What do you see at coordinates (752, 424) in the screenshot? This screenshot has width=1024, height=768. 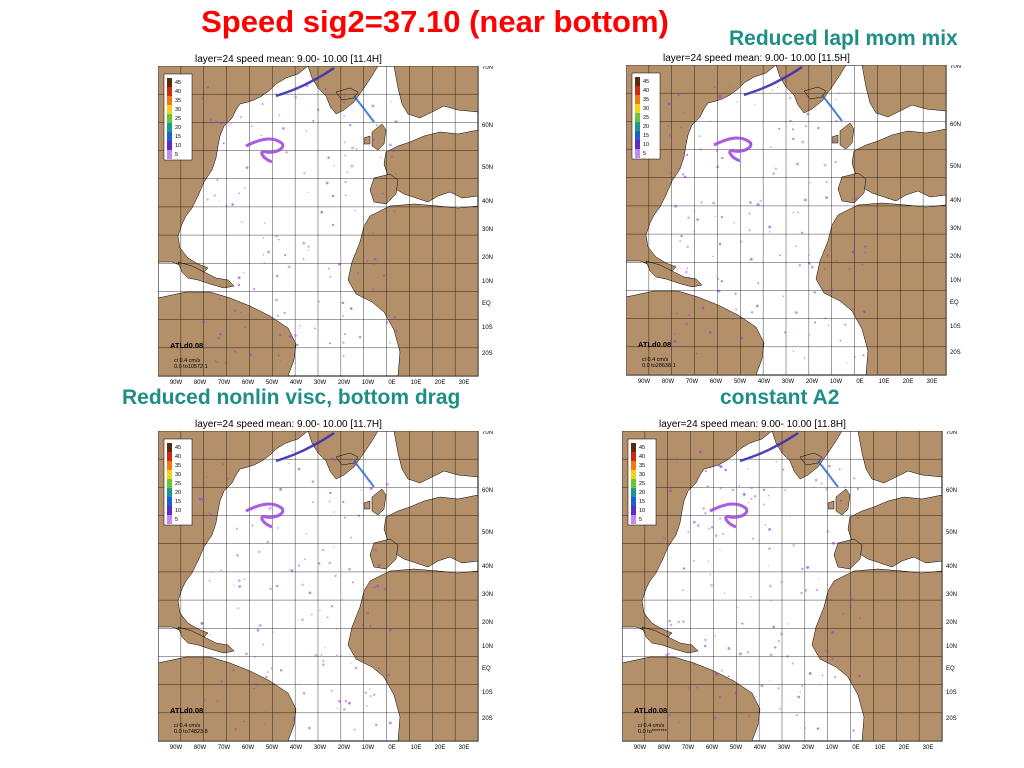 I see `map-header: layer=24 speed mean: 9.00- 10.00 [11.8H]` at bounding box center [752, 424].